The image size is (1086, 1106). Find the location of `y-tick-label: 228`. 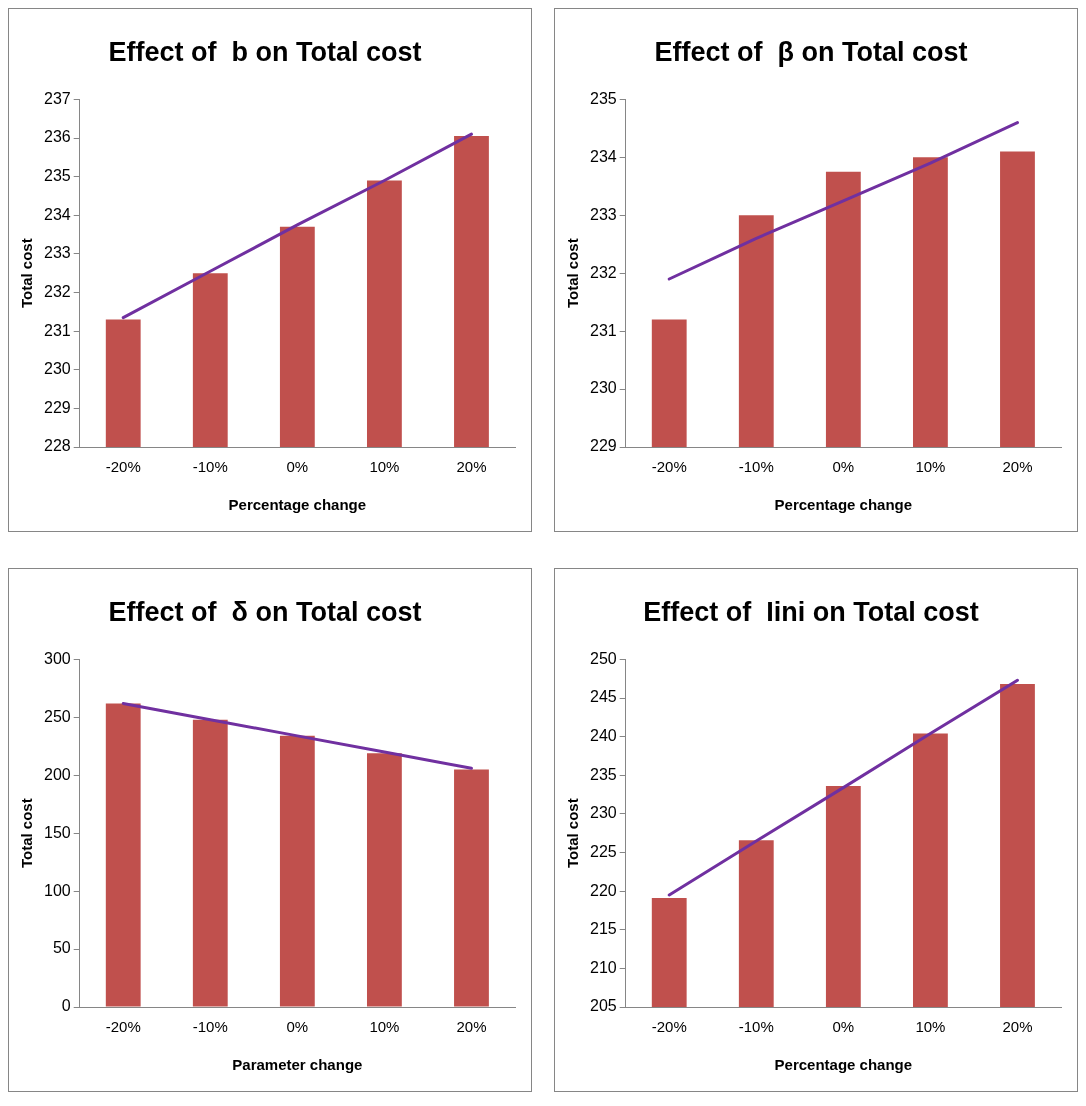

y-tick-label: 228 is located at coordinates (57, 446).